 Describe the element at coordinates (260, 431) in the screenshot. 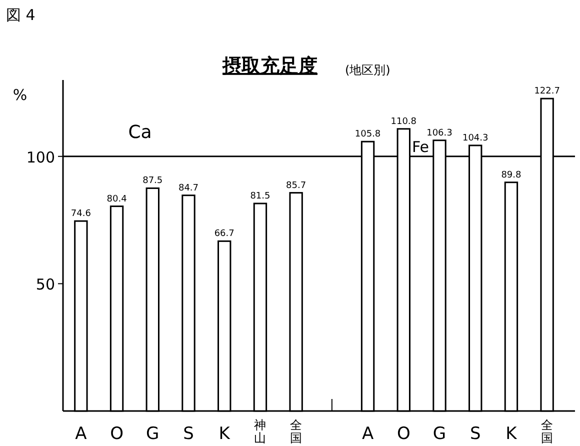

I see `x-tick-label: 神山` at that location.